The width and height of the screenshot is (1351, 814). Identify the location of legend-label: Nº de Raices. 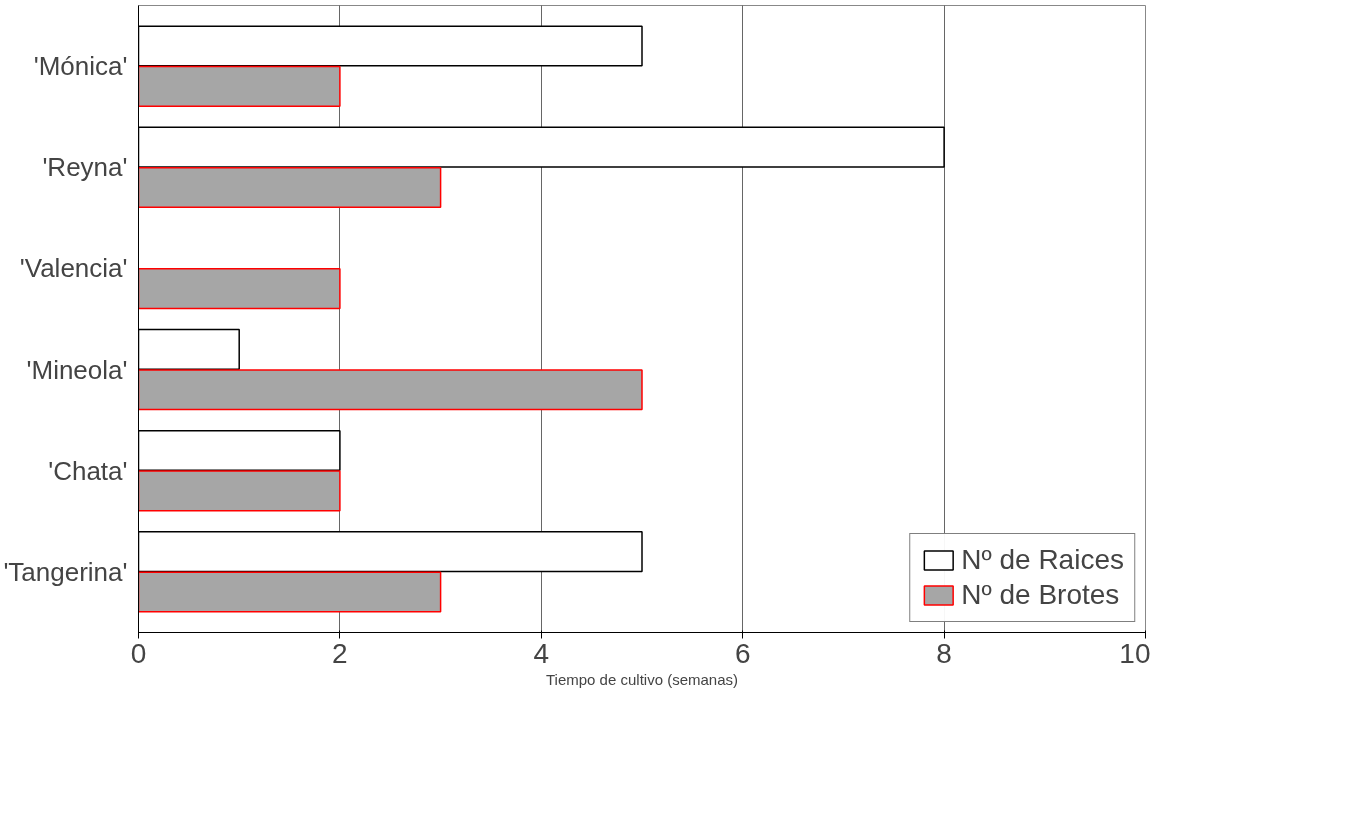
(1042, 560).